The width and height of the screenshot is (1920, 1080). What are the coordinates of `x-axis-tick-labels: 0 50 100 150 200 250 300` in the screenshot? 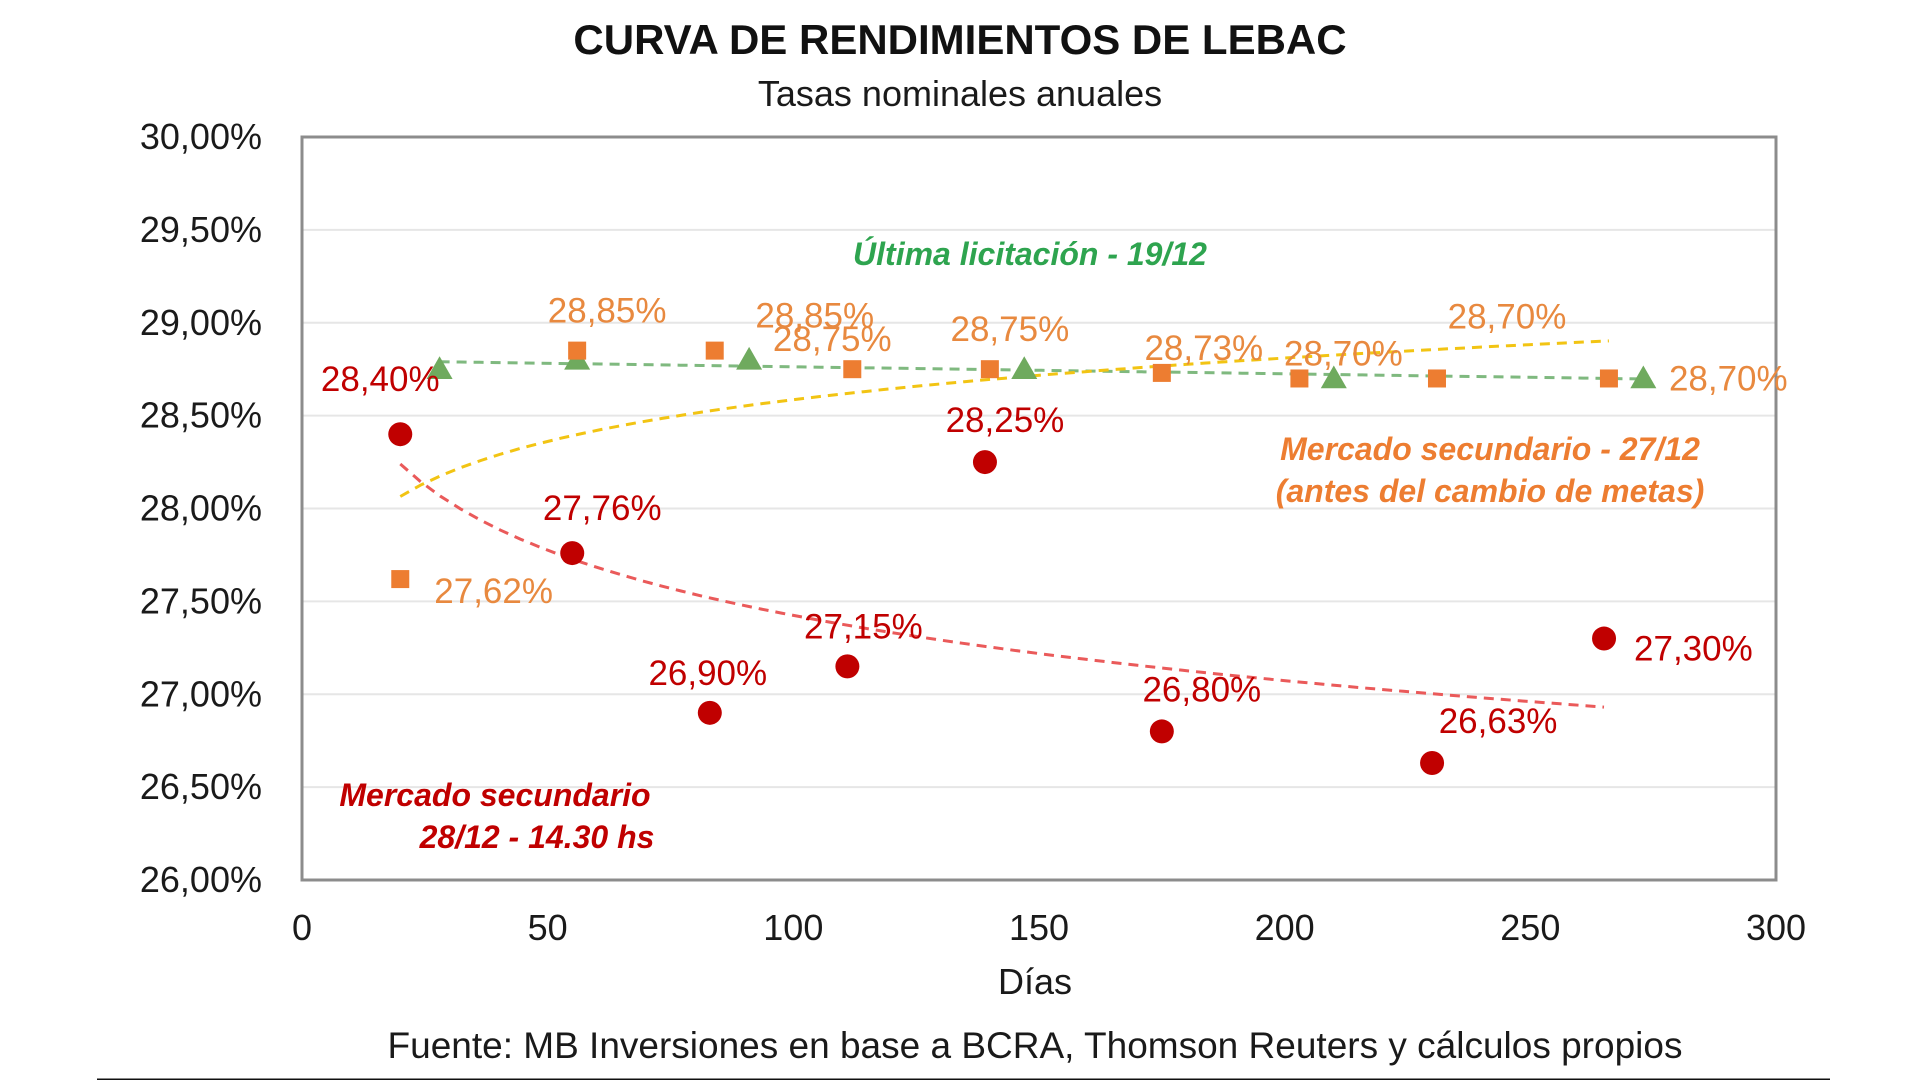 It's located at (1049, 927).